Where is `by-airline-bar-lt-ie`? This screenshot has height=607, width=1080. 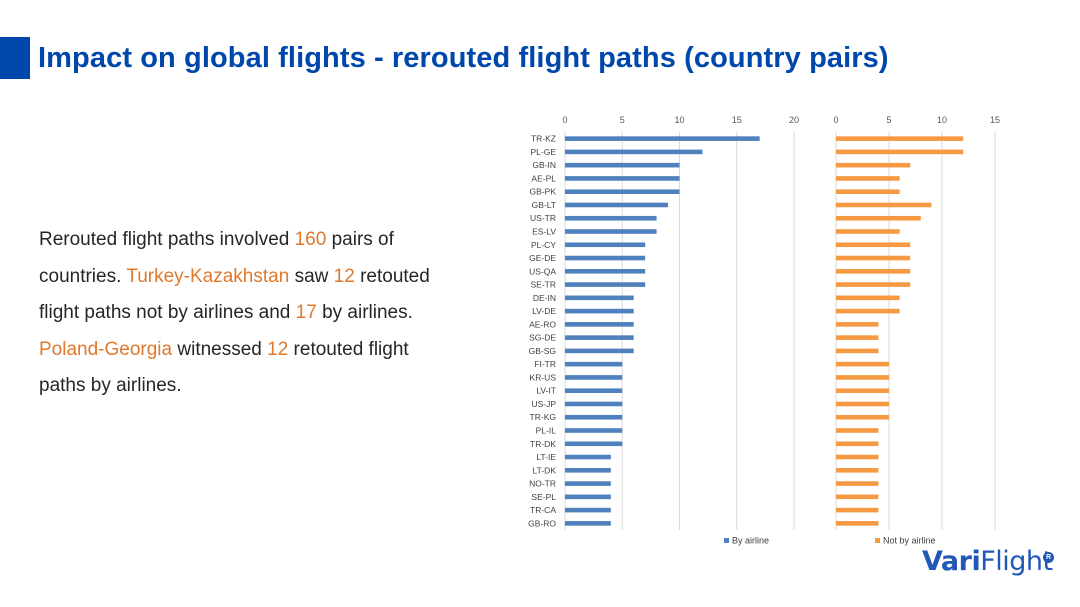 by-airline-bar-lt-ie is located at coordinates (588, 457).